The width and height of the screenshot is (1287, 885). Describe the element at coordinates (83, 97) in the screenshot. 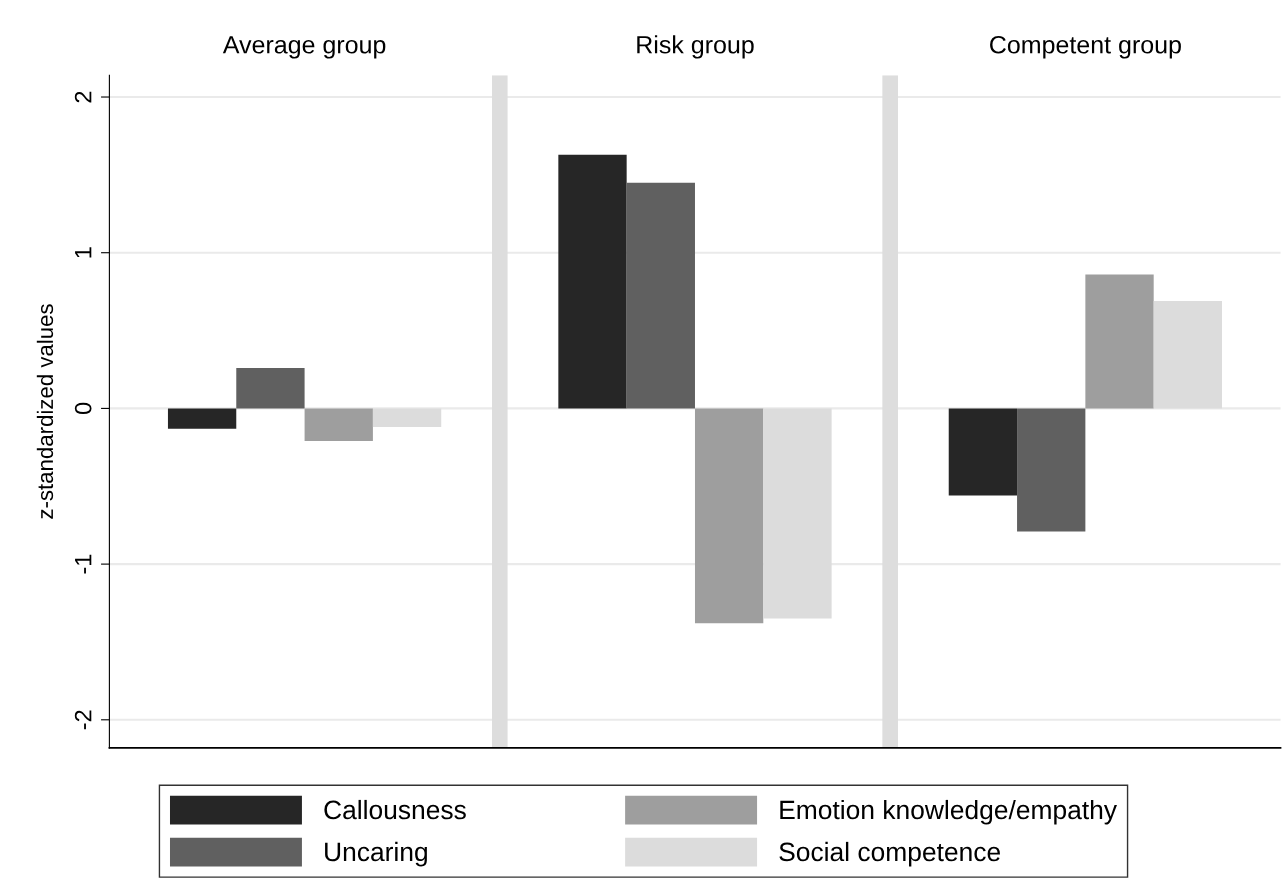

I see `y-tick-label: 2` at that location.